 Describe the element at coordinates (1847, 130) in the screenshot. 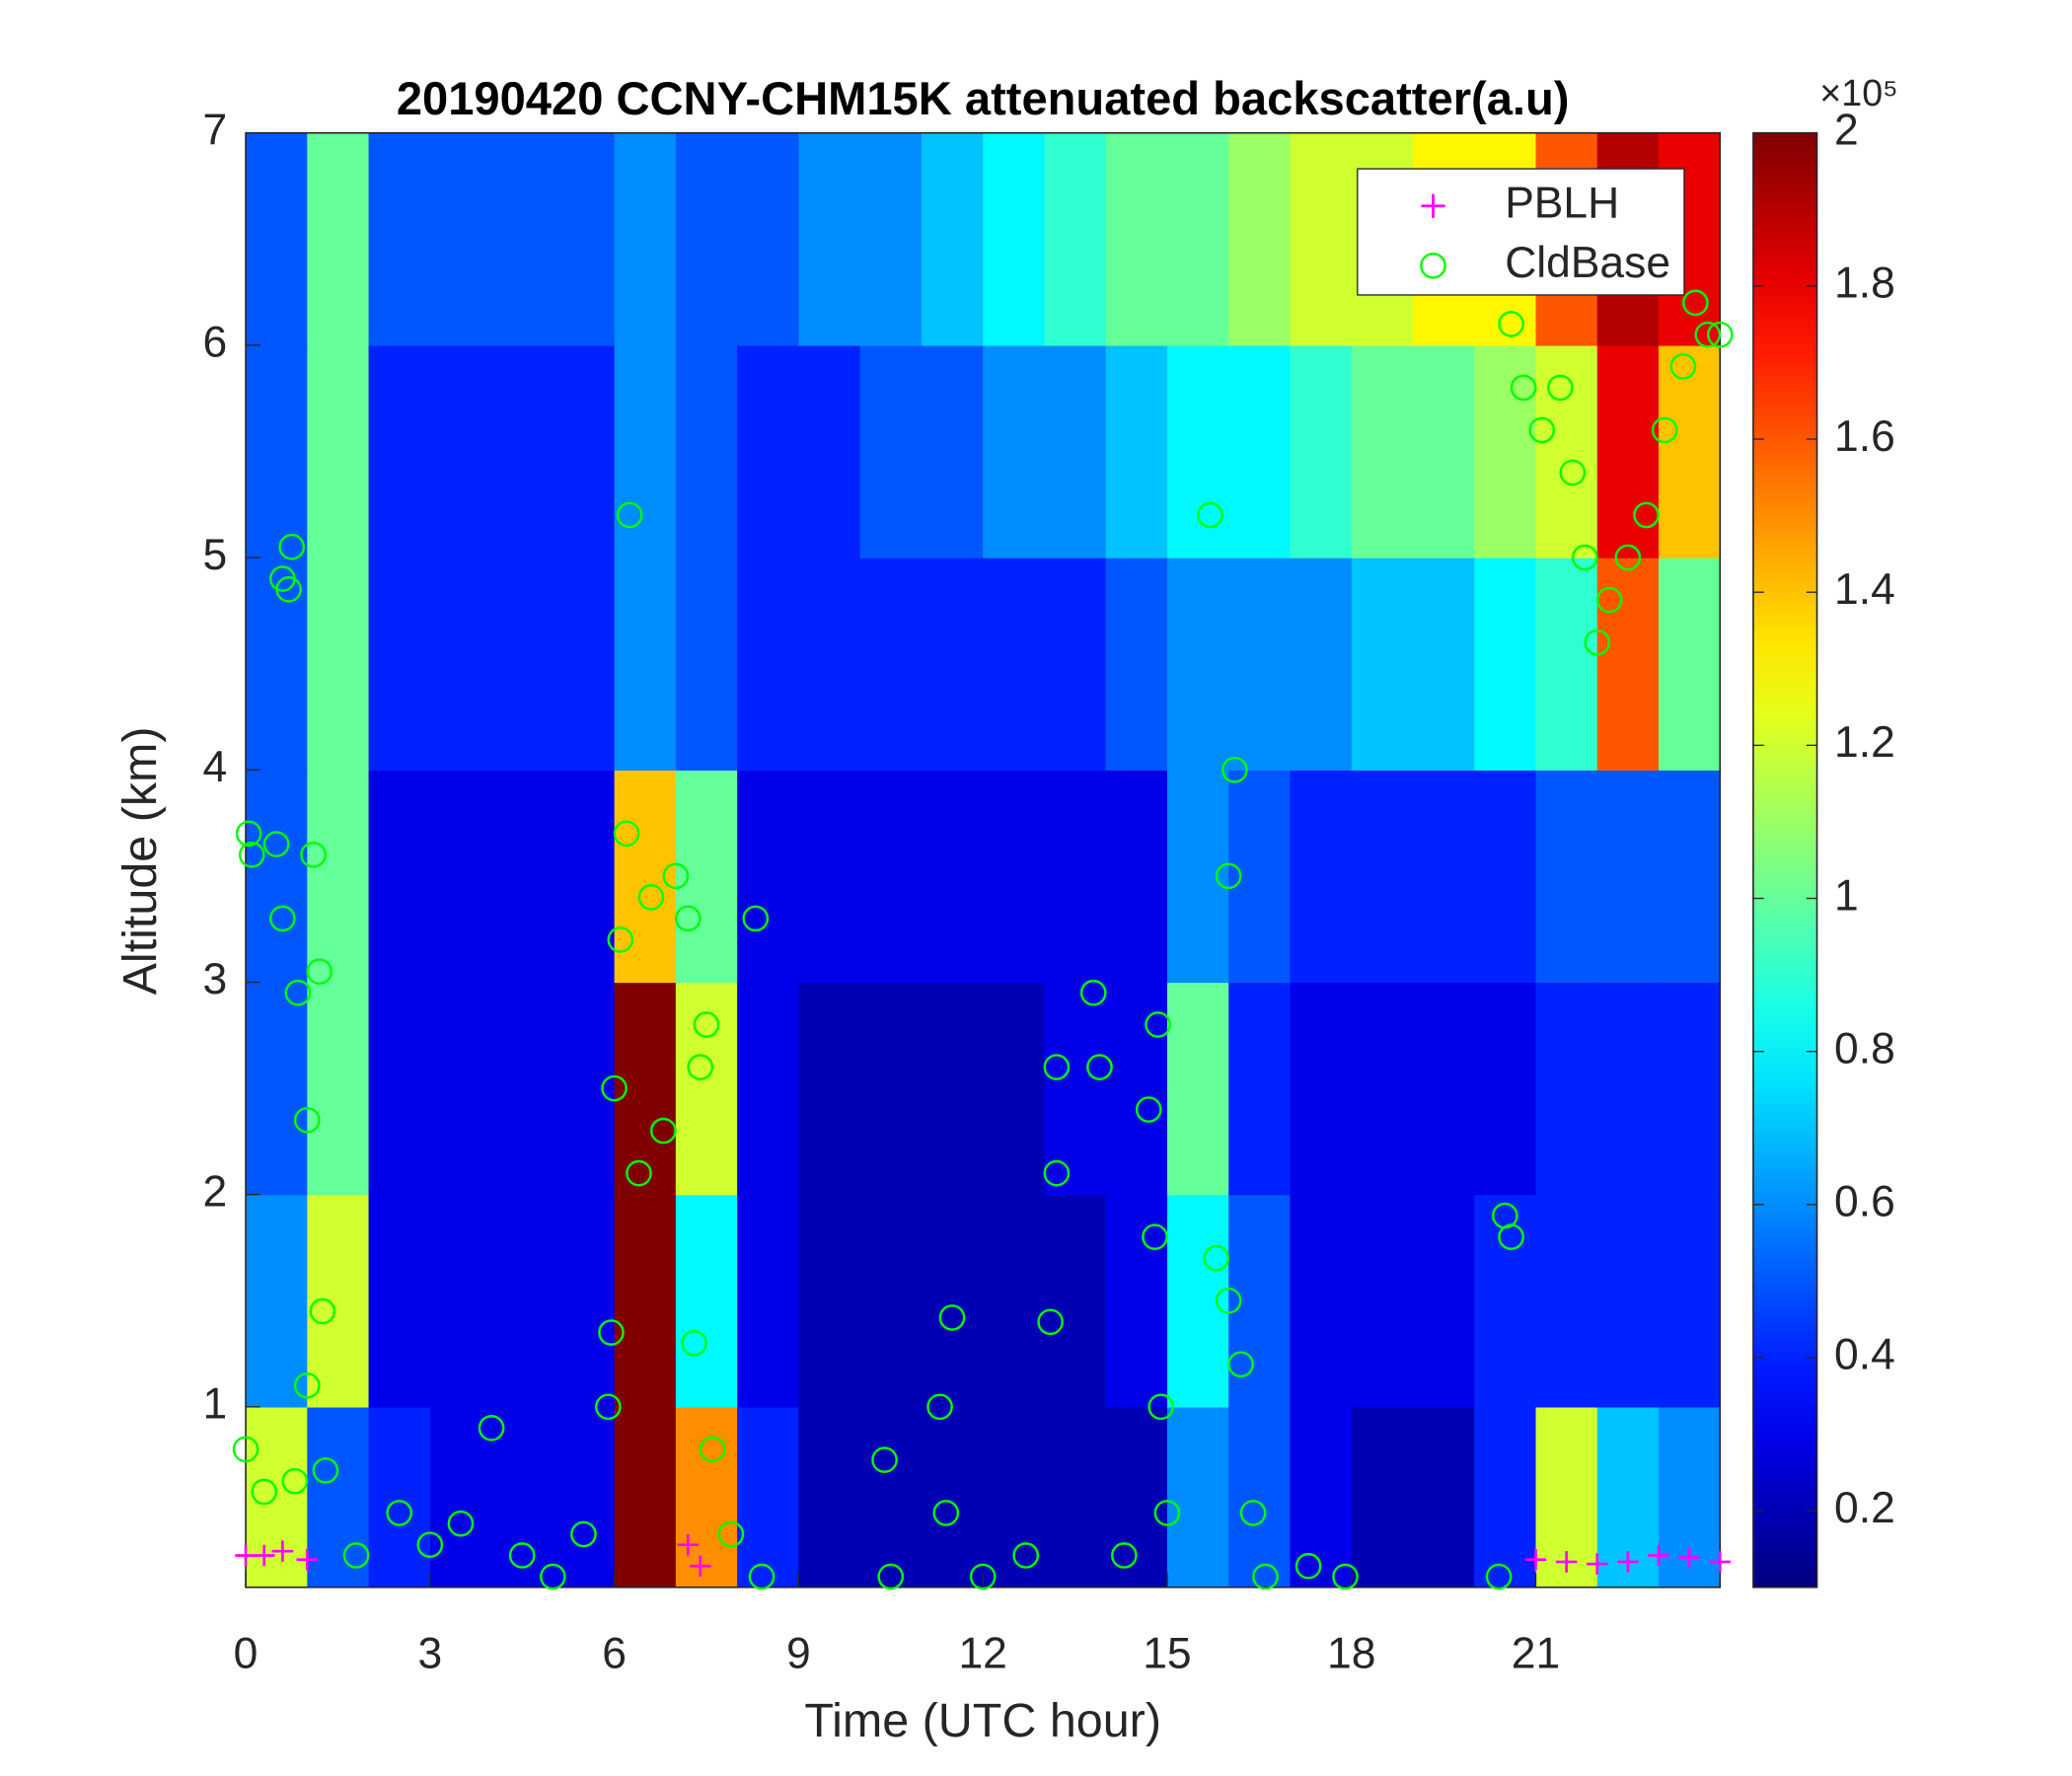

I see `colorbar-tick-label: 2` at that location.